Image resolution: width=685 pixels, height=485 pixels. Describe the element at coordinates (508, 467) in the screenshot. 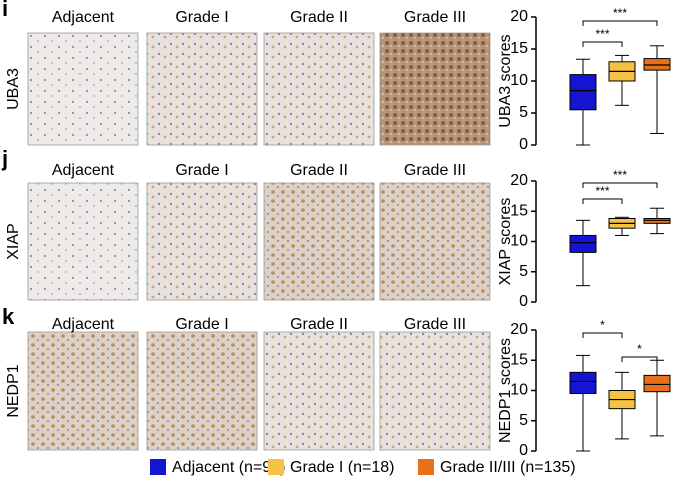

I see `legend-label: Grade II/III (n=135)` at that location.